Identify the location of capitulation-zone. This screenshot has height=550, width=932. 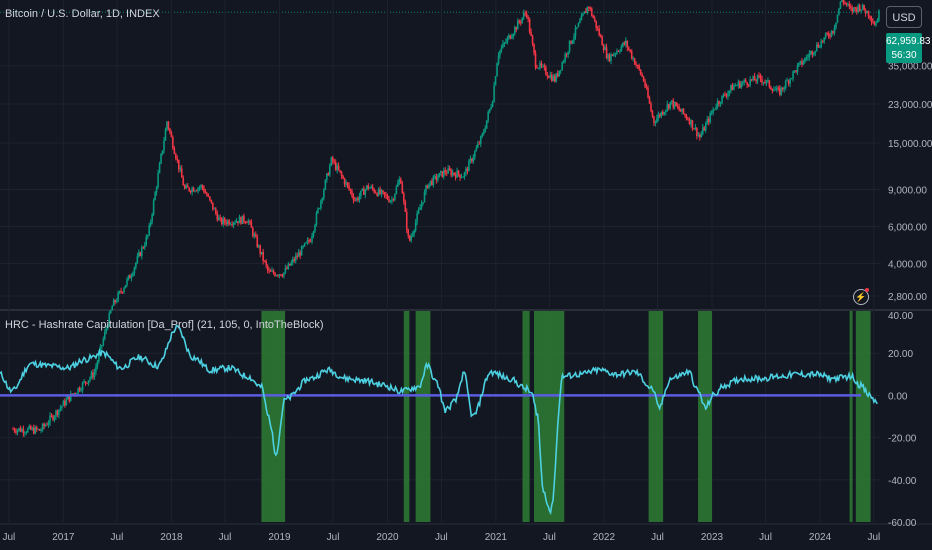
(526, 416).